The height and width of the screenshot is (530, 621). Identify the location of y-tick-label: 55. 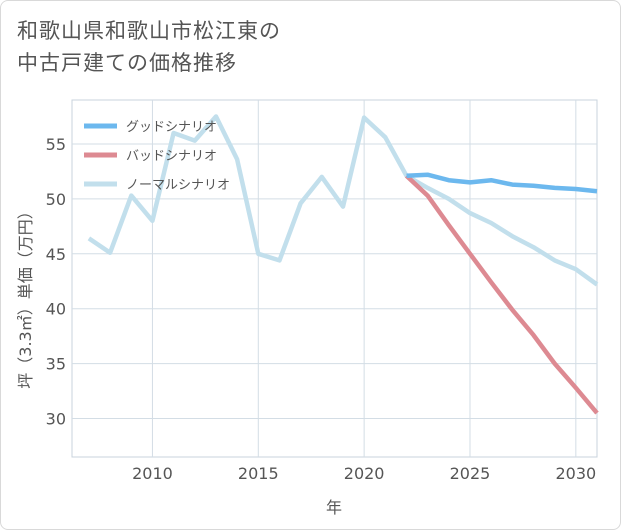
(56, 144).